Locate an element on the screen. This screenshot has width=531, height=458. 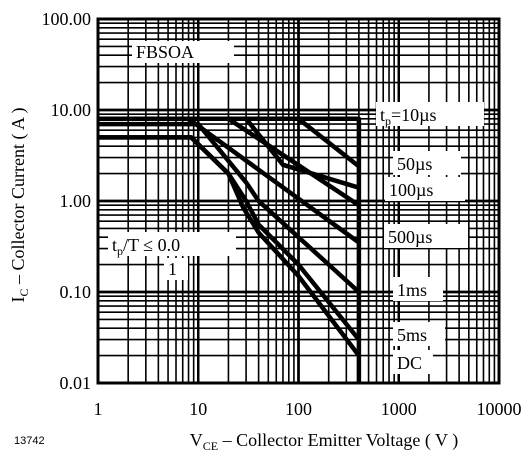
y-tick-label: 0.01 is located at coordinates (76, 383).